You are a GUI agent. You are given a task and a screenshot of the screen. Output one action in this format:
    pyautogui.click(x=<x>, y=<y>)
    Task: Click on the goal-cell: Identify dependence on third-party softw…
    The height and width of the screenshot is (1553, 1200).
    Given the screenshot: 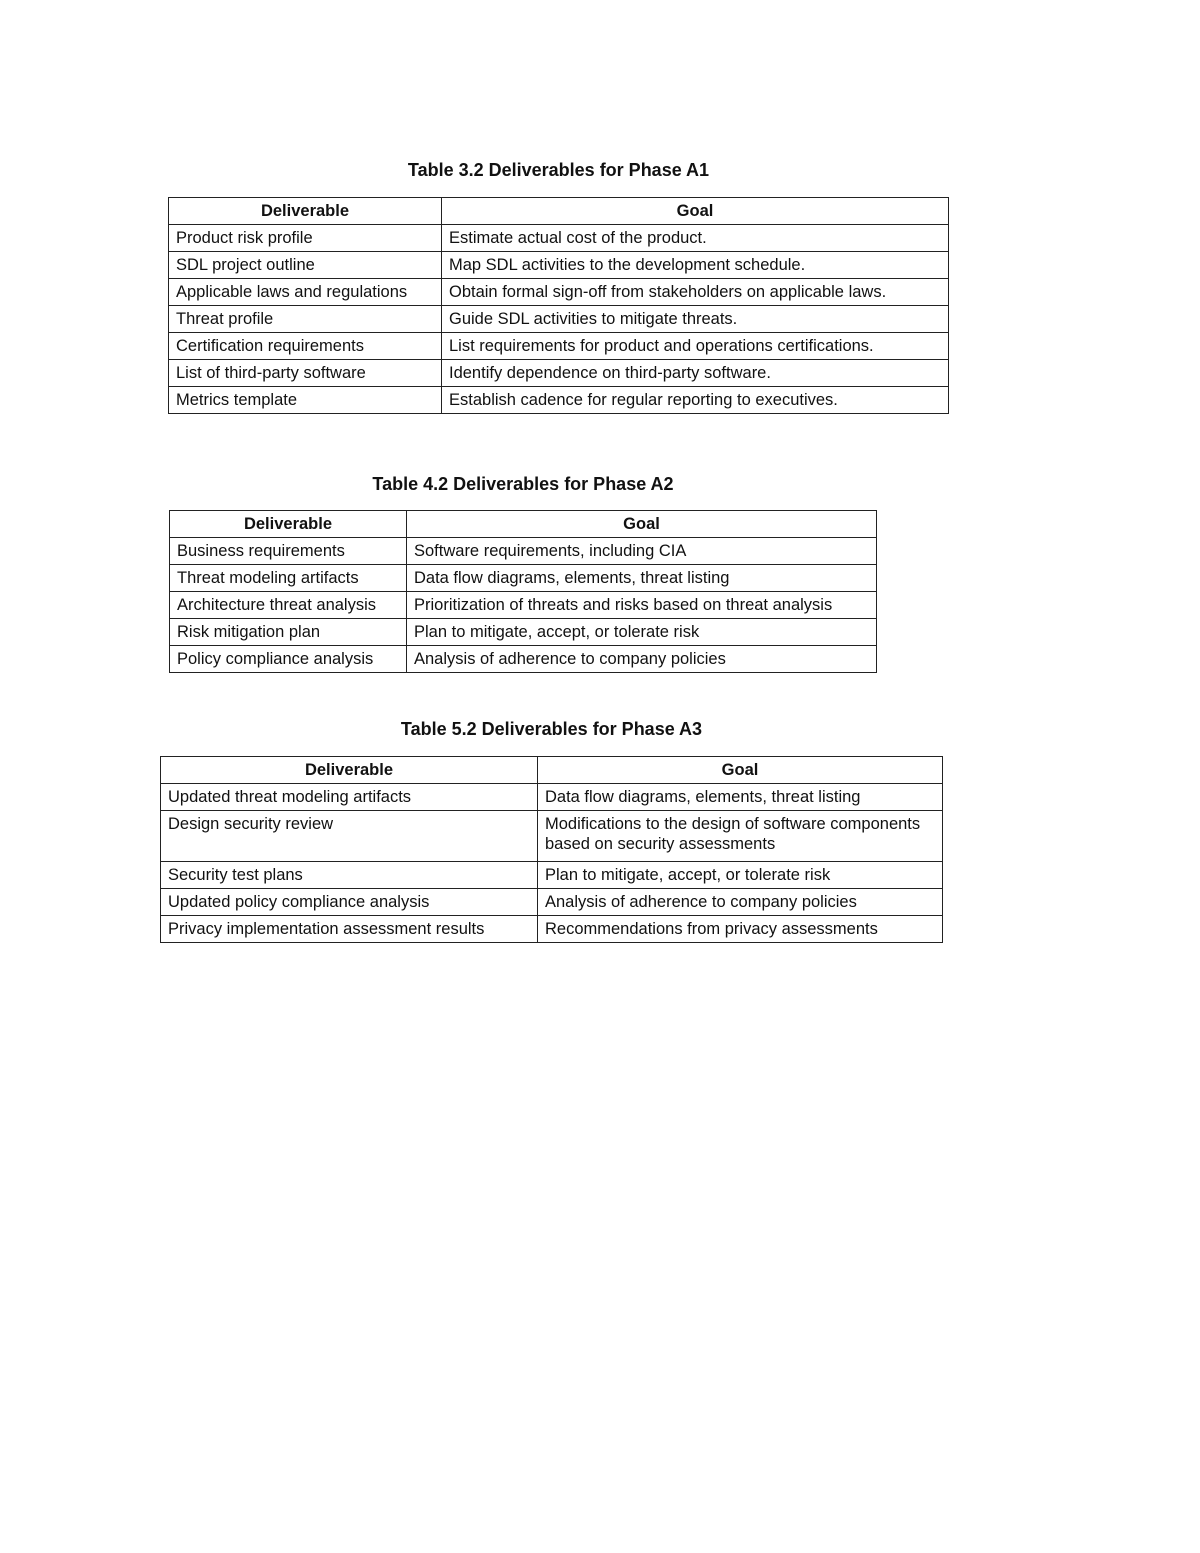 What is the action you would take?
    pyautogui.click(x=695, y=373)
    